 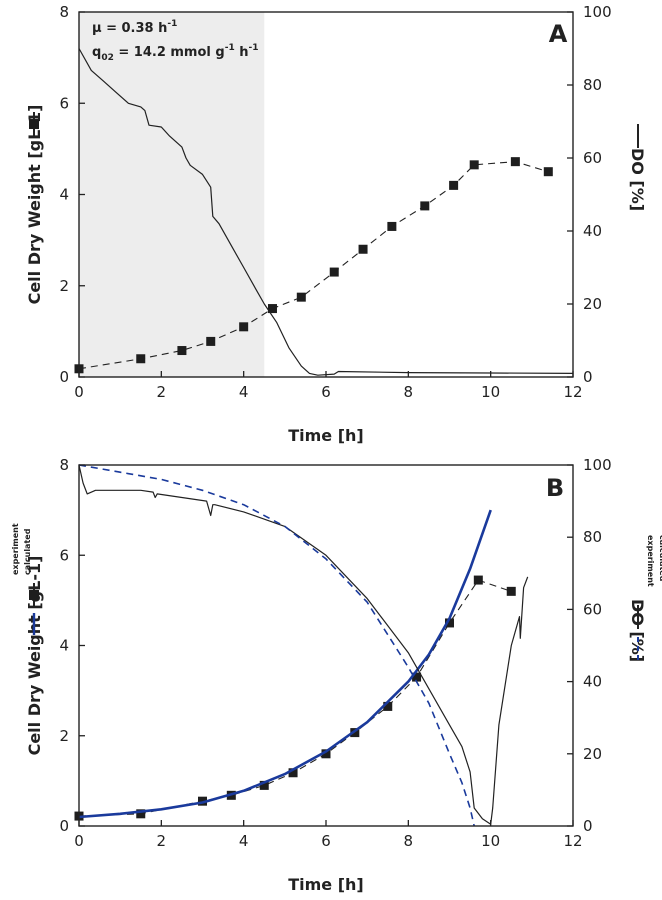 What do you see at coordinates (34, 595) in the screenshot?
I see `legend-marker-left-exp` at bounding box center [34, 595].